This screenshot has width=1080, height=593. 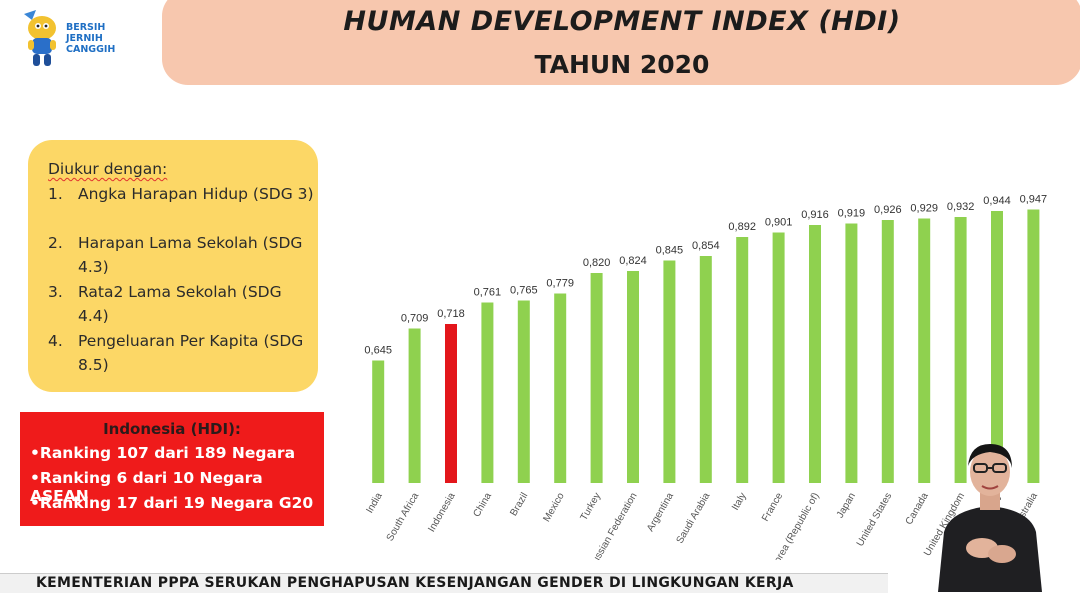 What do you see at coordinates (415, 319) in the screenshot?
I see `value-label: 0,709` at bounding box center [415, 319].